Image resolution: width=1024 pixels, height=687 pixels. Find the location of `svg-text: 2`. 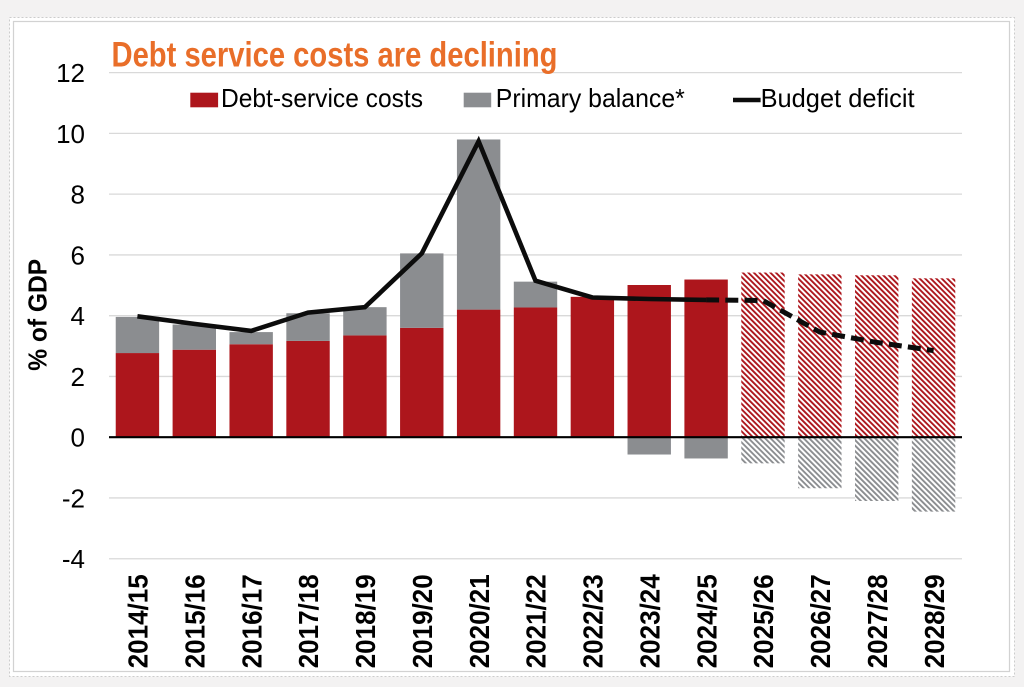

svg-text: 2 is located at coordinates (78, 377).